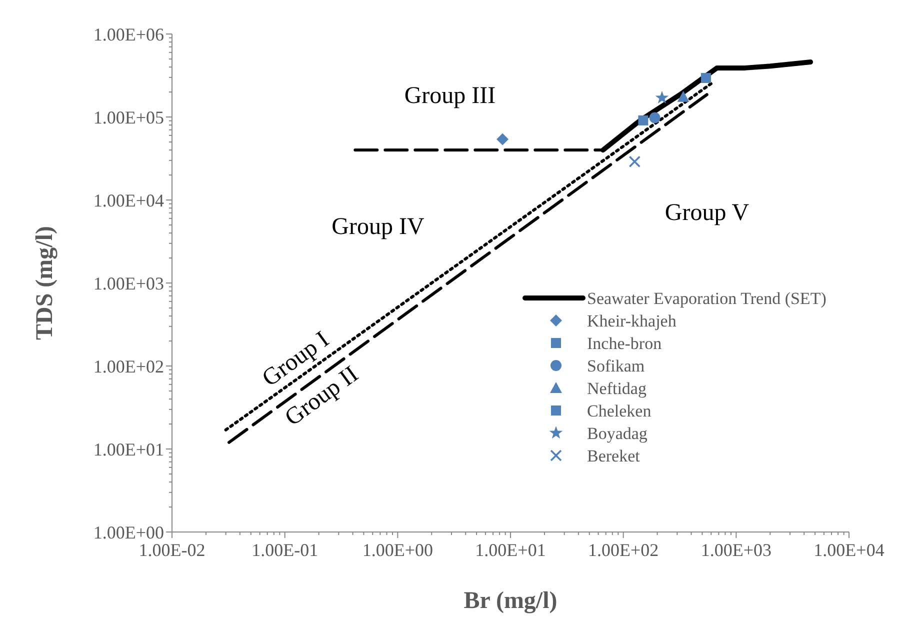 The image size is (901, 618). Describe the element at coordinates (613, 456) in the screenshot. I see `legend-label: Bereket` at that location.